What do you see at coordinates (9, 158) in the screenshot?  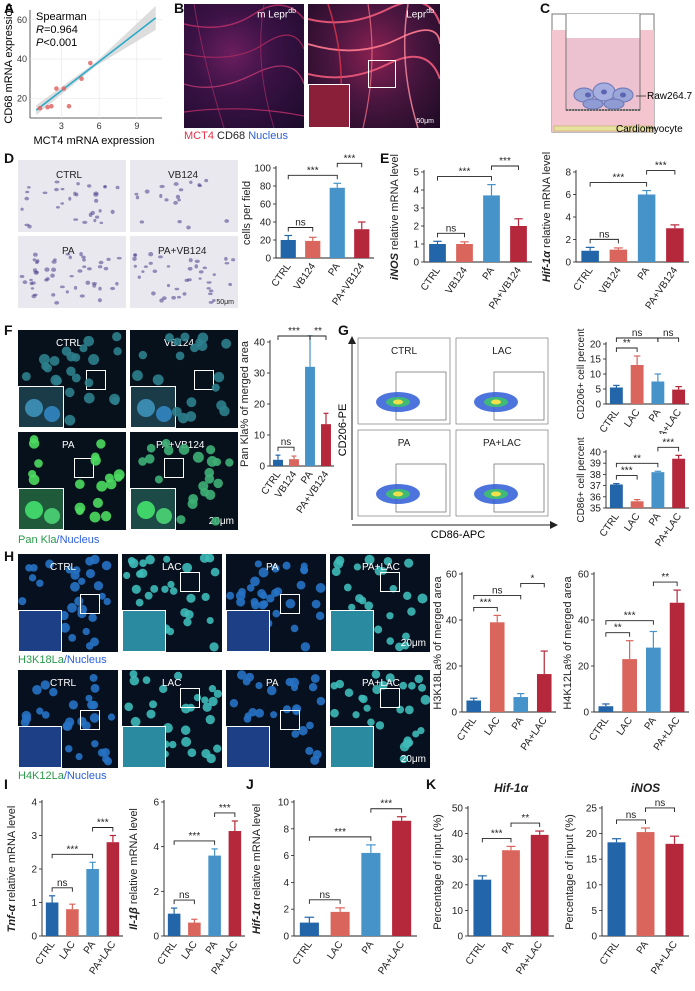 I see `panel-letter-d: D` at bounding box center [9, 158].